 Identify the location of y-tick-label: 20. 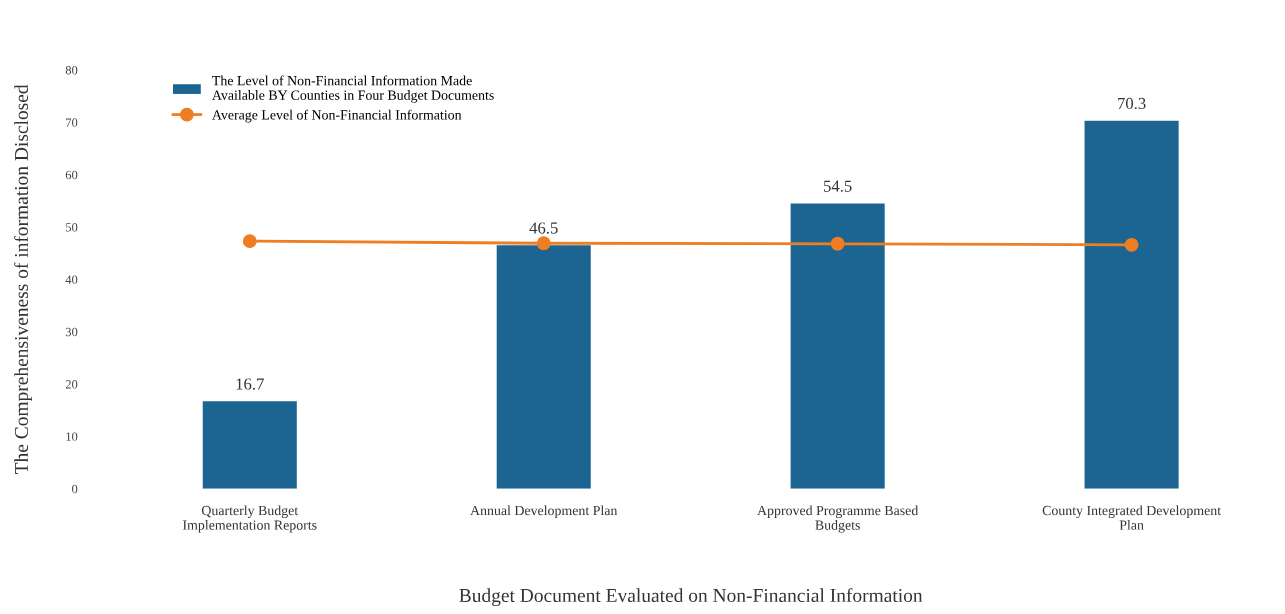
(71, 384).